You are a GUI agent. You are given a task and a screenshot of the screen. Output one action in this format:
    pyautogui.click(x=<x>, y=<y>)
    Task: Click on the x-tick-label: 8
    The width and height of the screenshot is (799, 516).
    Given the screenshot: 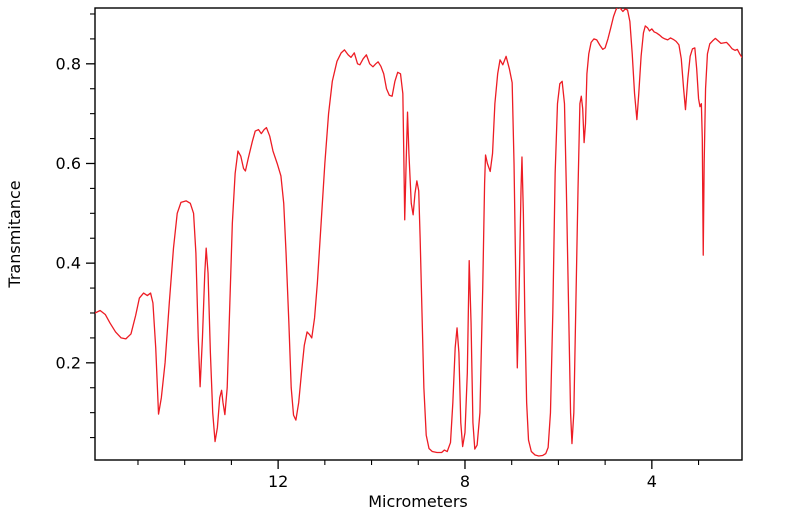 What is the action you would take?
    pyautogui.click(x=465, y=481)
    